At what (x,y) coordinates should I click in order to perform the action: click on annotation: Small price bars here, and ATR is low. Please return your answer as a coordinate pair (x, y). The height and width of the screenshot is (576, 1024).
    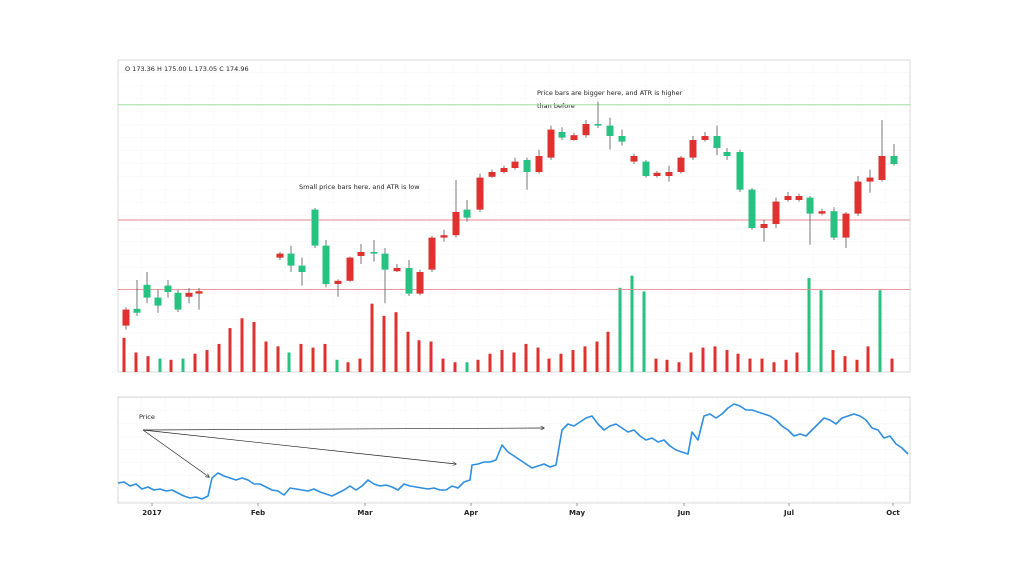
    Looking at the image, I should click on (359, 187).